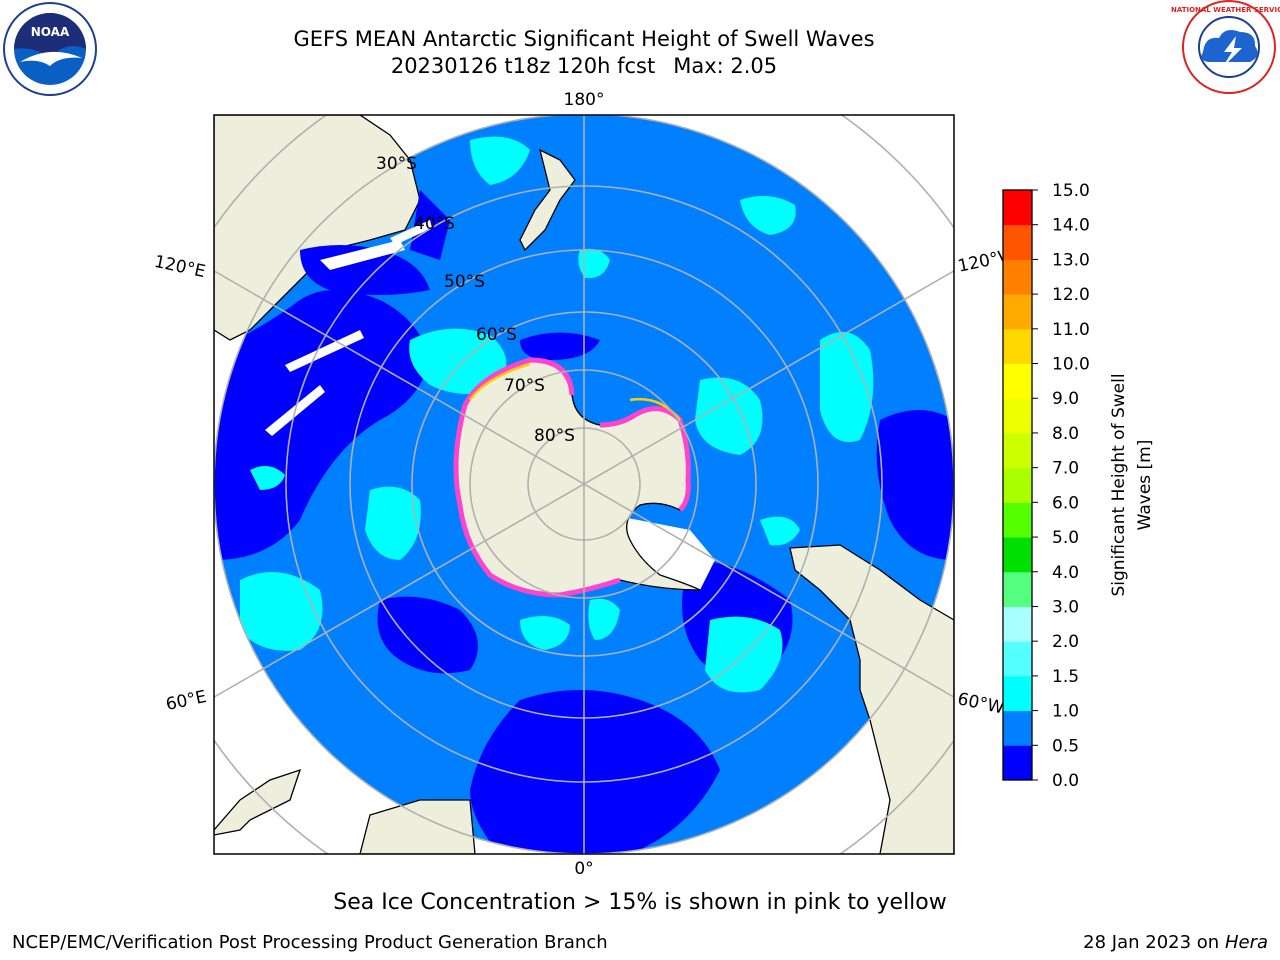 The height and width of the screenshot is (960, 1280). I want to click on colorbar-tick-label: 11.0, so click(1071, 330).